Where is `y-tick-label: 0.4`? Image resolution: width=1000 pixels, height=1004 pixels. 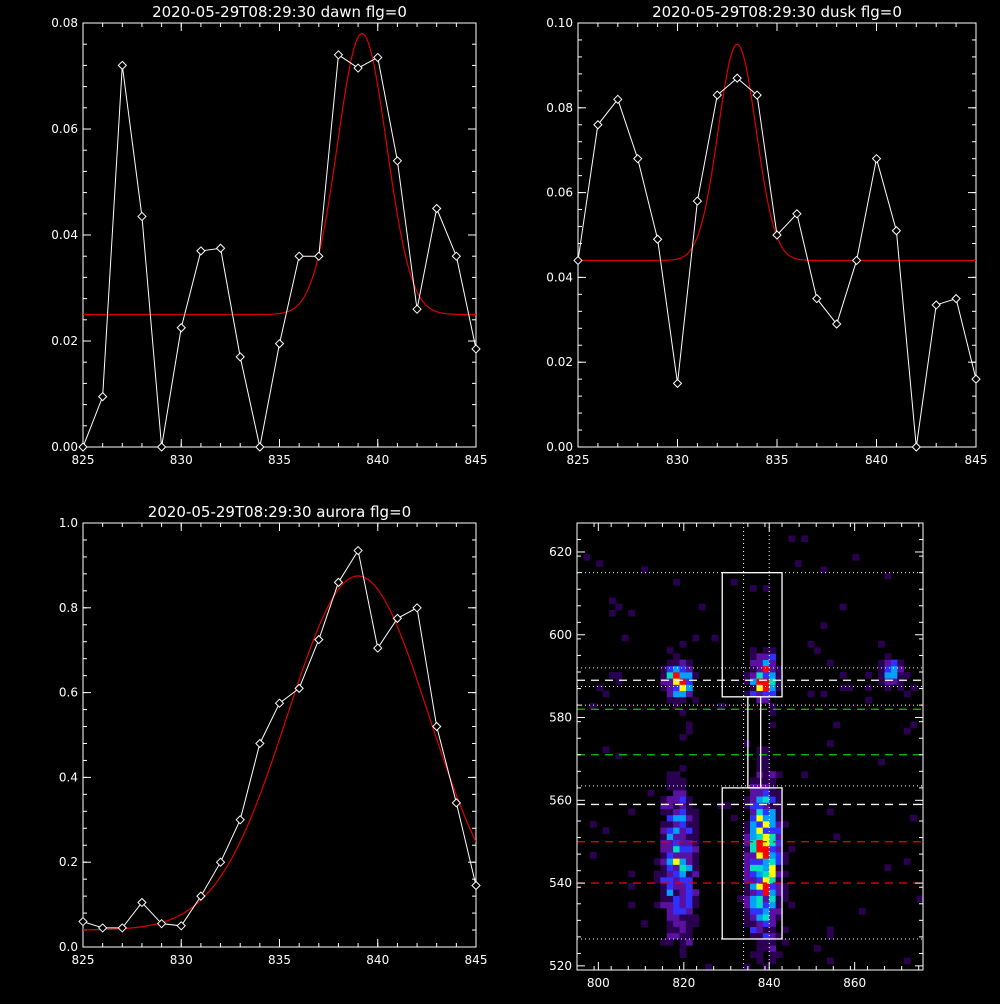
y-tick-label: 0.4 is located at coordinates (68, 777).